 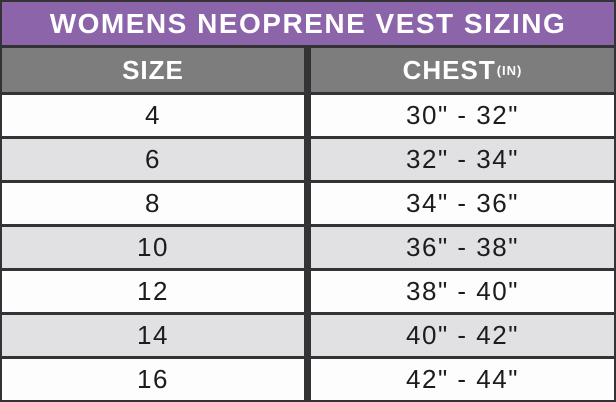 I want to click on table-row: 4 30" - 32", so click(x=308, y=117).